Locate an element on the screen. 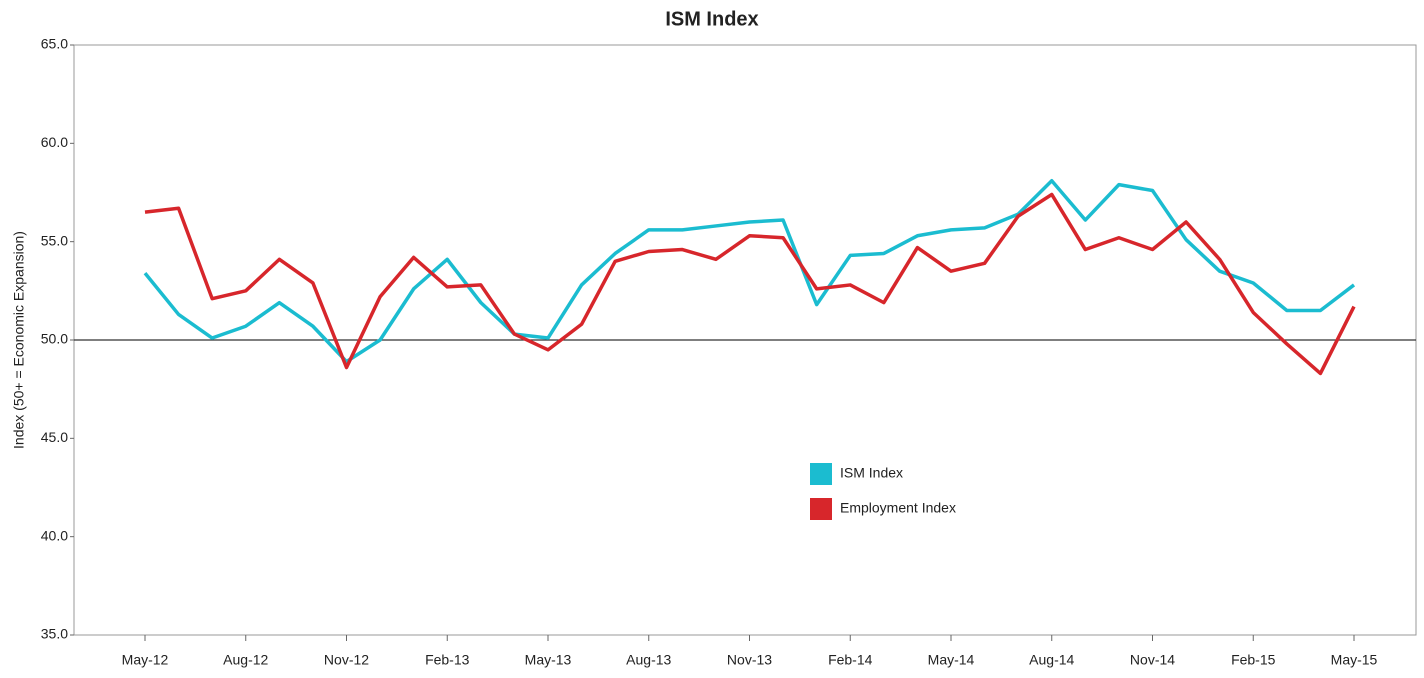  x-tick-label: Nov-14 is located at coordinates (1152, 660).